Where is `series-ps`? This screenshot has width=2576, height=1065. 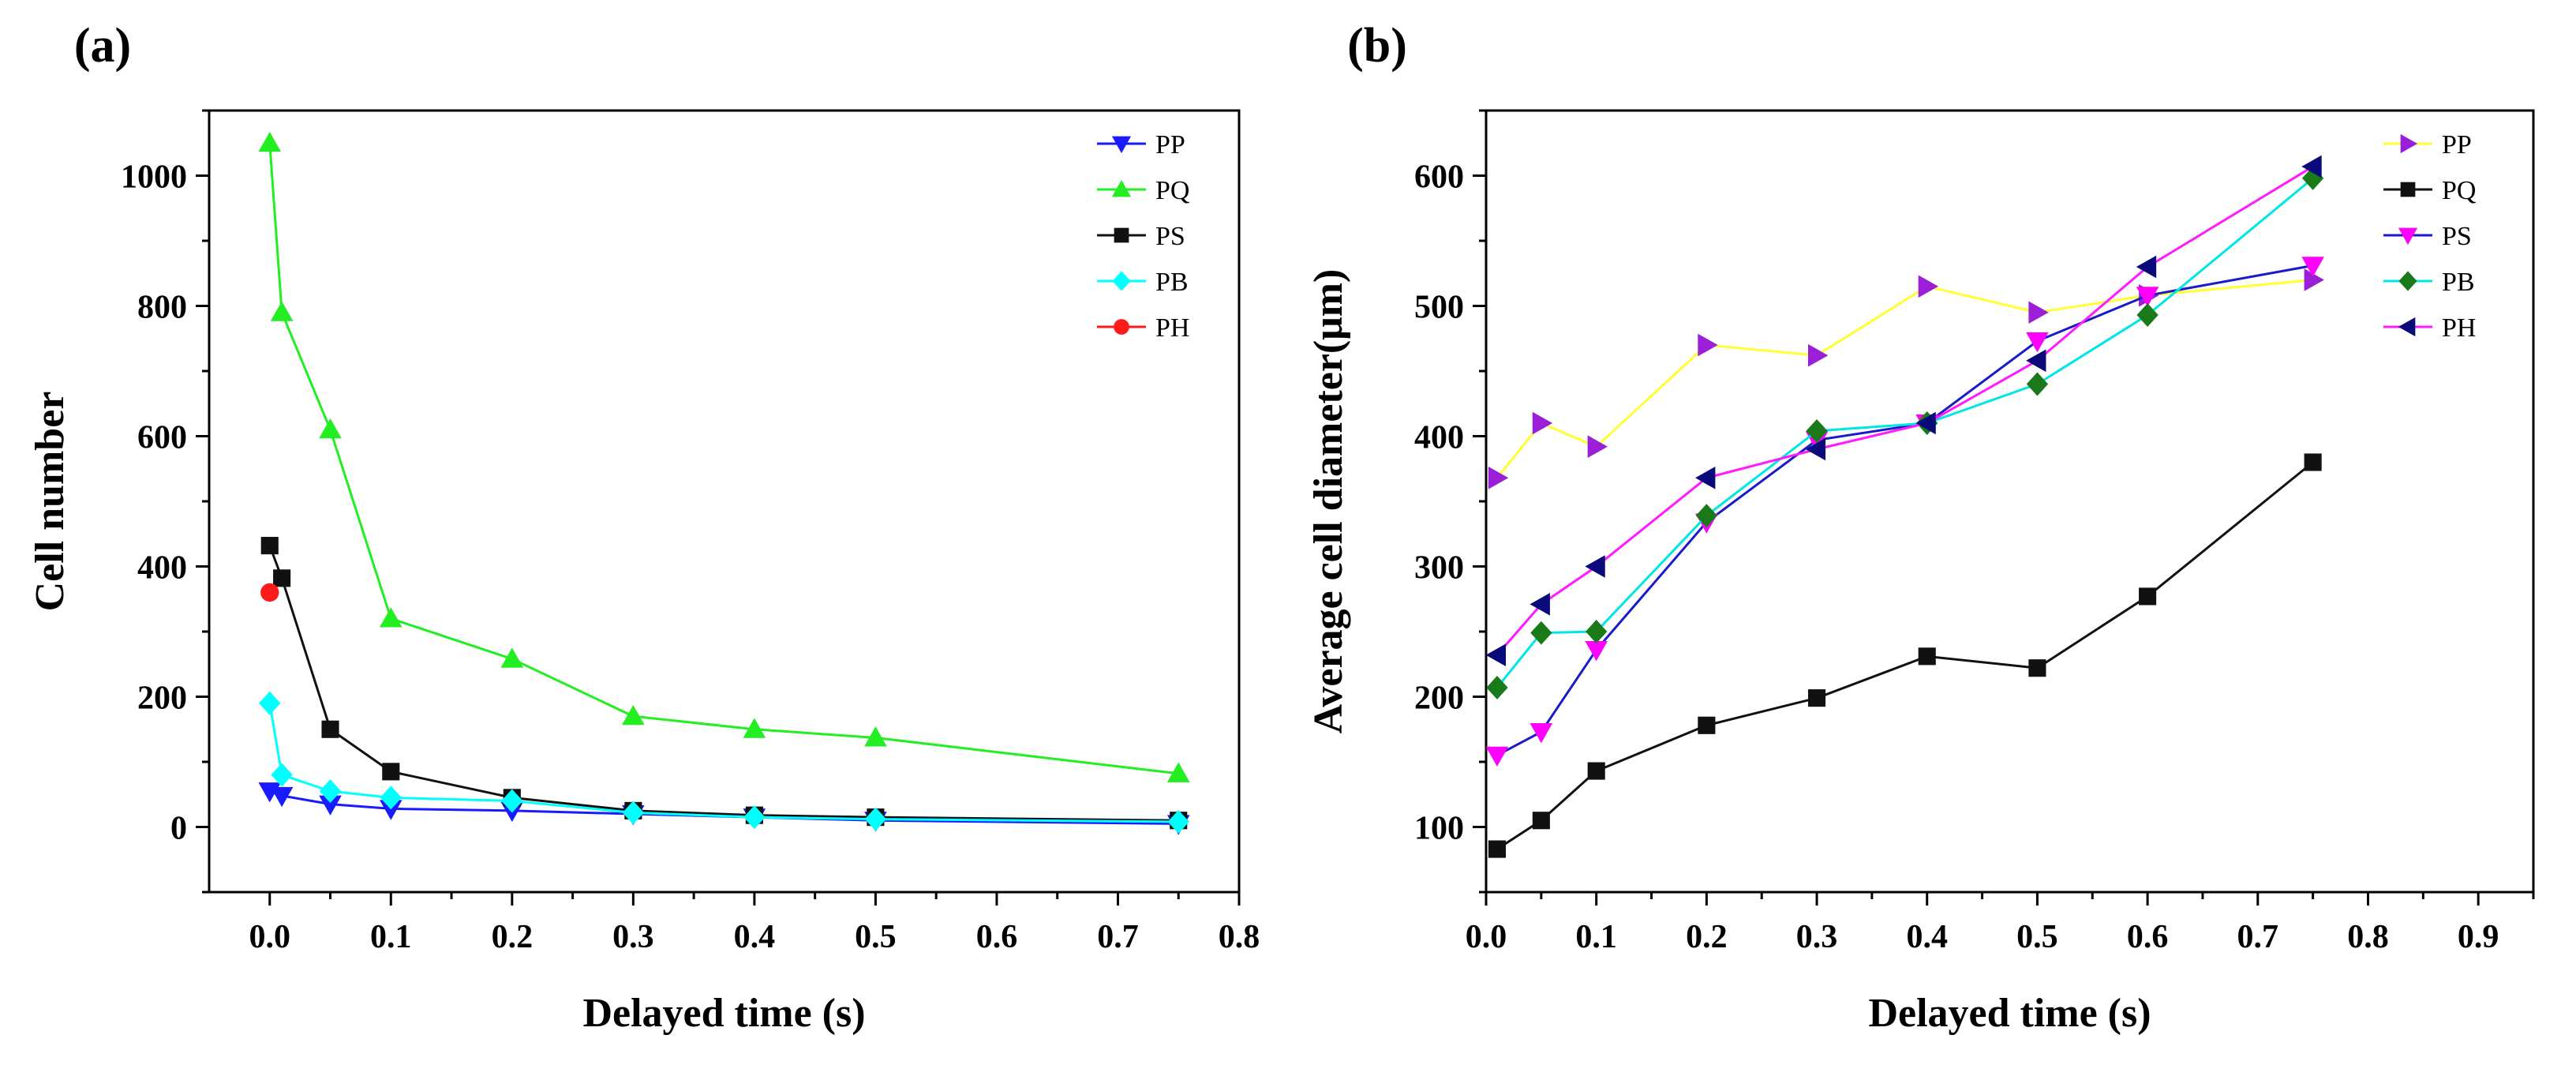 series-ps is located at coordinates (724, 683).